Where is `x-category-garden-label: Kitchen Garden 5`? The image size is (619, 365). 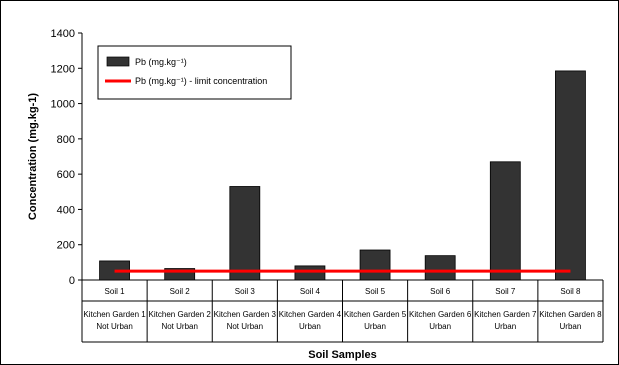
x-category-garden-label: Kitchen Garden 5 is located at coordinates (375, 314).